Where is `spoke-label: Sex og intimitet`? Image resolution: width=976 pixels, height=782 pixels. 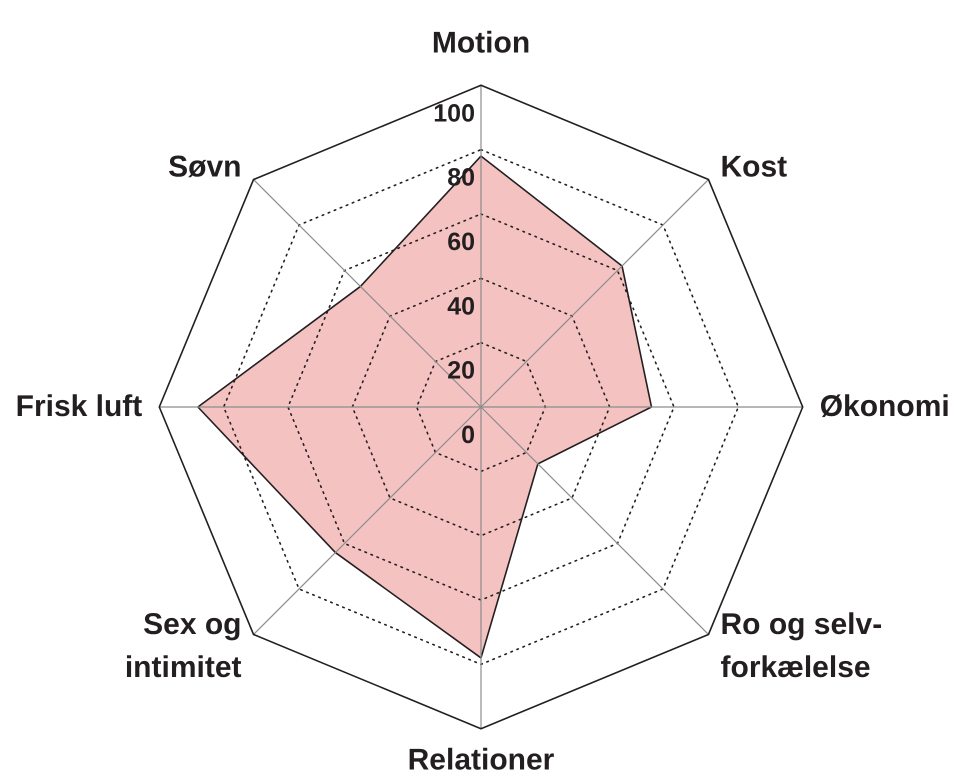
spoke-label: Sex og intimitet is located at coordinates (183, 646).